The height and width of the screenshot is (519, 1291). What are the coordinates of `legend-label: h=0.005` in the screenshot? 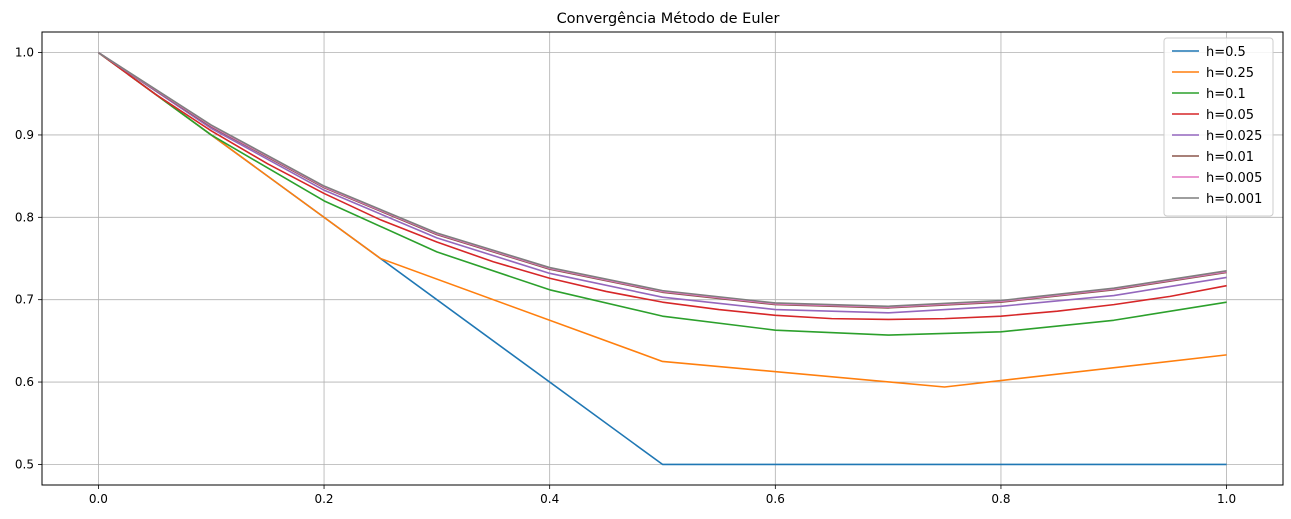 It's located at (1234, 178).